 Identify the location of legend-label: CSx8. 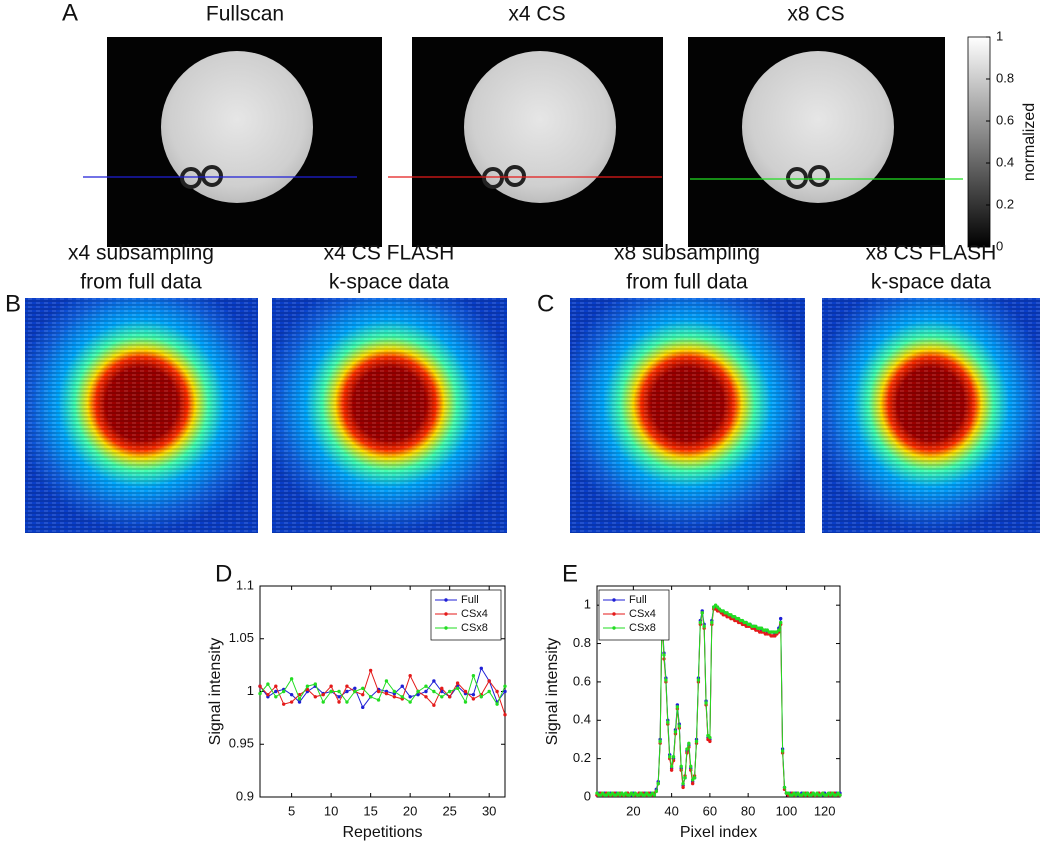
(474, 628).